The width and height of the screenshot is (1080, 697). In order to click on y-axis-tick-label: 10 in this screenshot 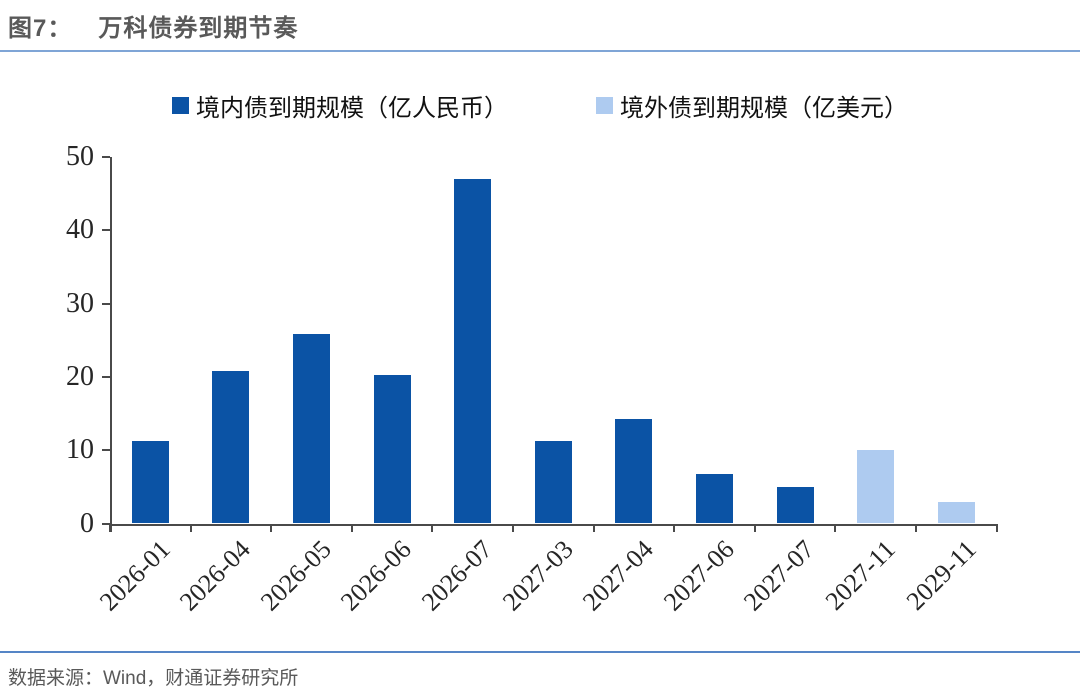, I will do `click(80, 450)`.